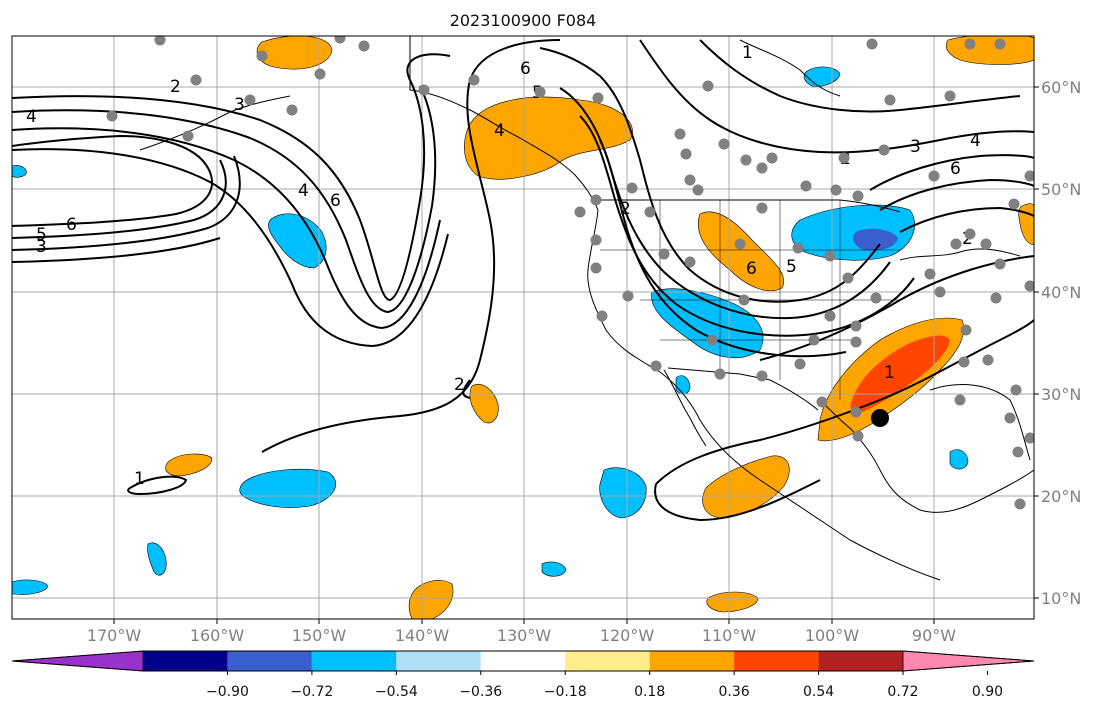  I want to click on lat-tick-label: 60°N, so click(1061, 87).